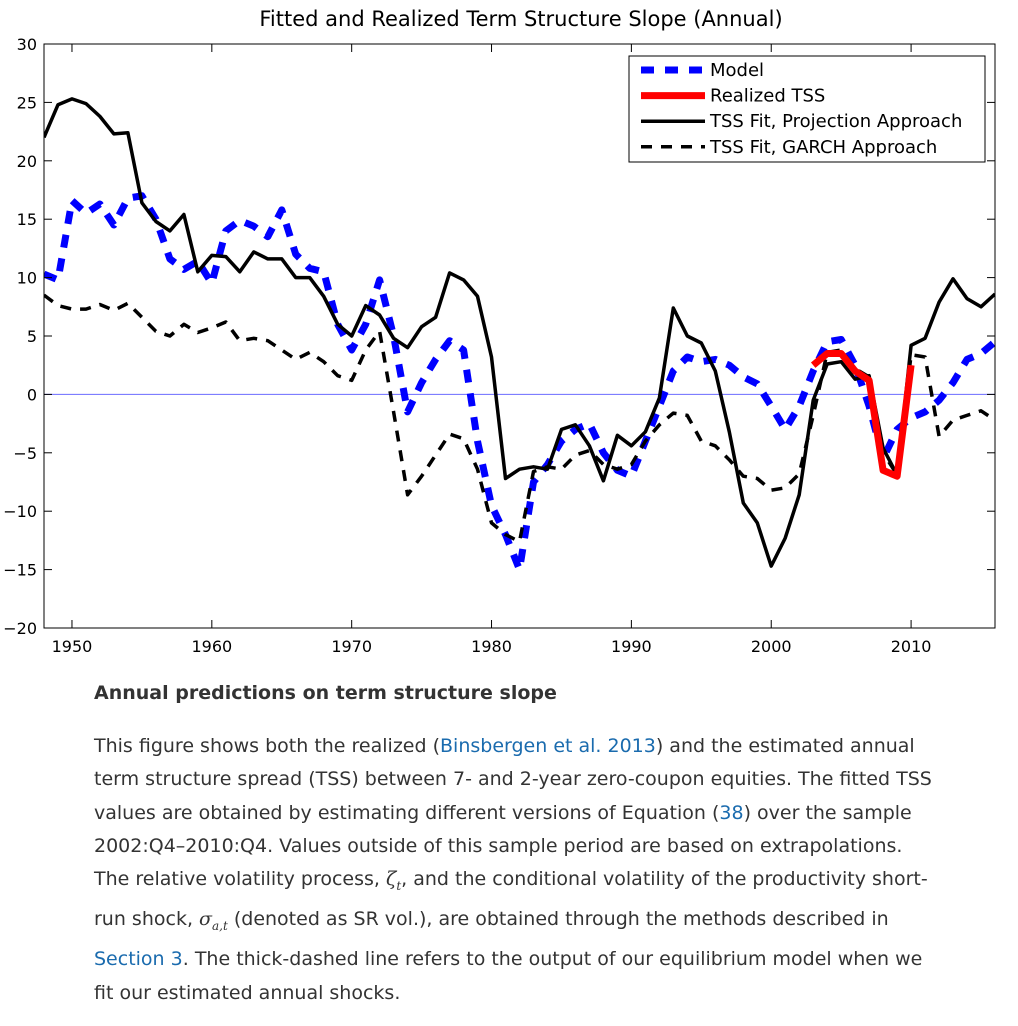 This screenshot has height=1026, width=1018. Describe the element at coordinates (771, 646) in the screenshot. I see `x-tick-label: 2000` at that location.